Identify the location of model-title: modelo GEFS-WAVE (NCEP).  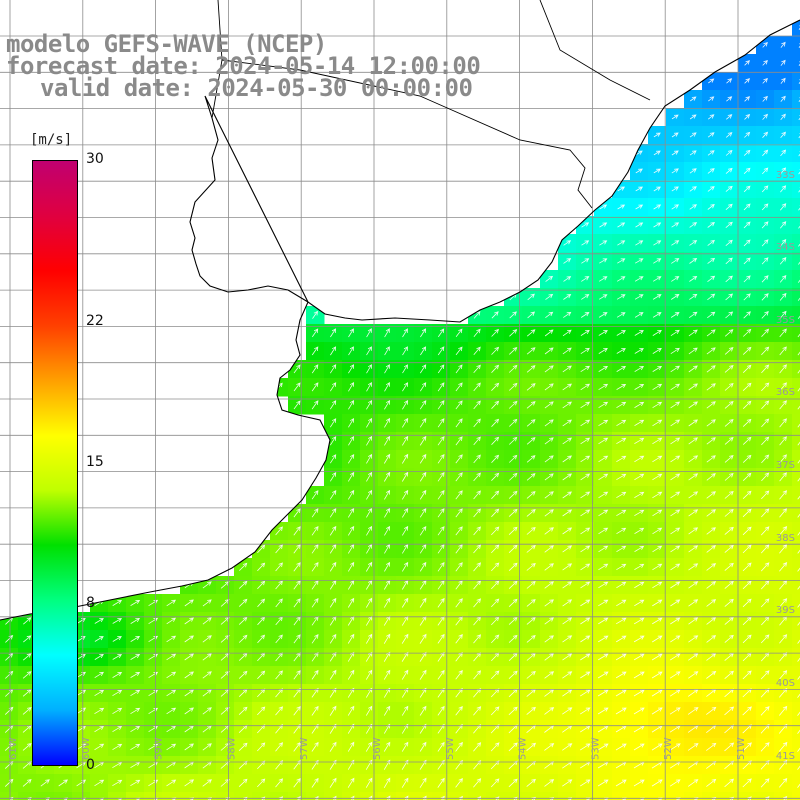
(166, 44).